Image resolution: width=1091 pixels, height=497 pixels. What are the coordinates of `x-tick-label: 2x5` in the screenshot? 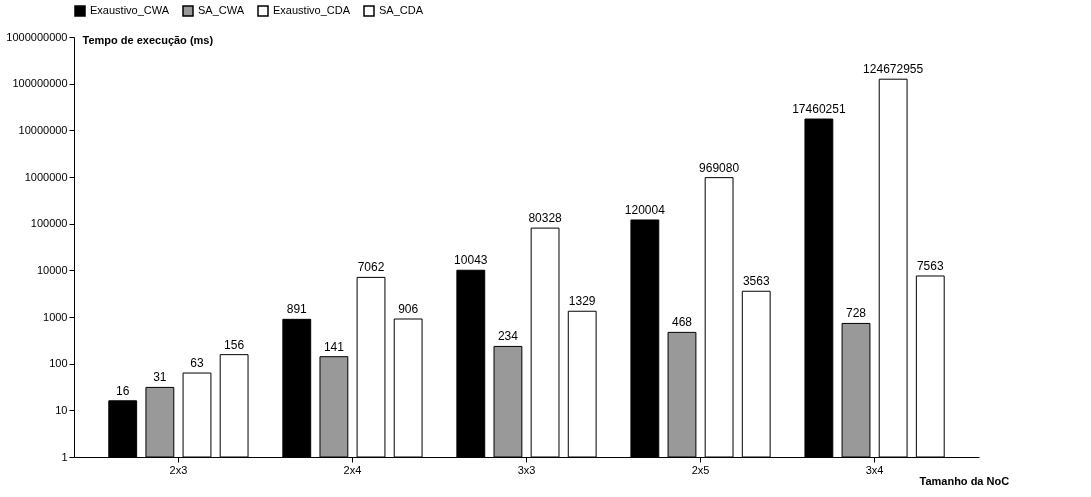 It's located at (700, 469).